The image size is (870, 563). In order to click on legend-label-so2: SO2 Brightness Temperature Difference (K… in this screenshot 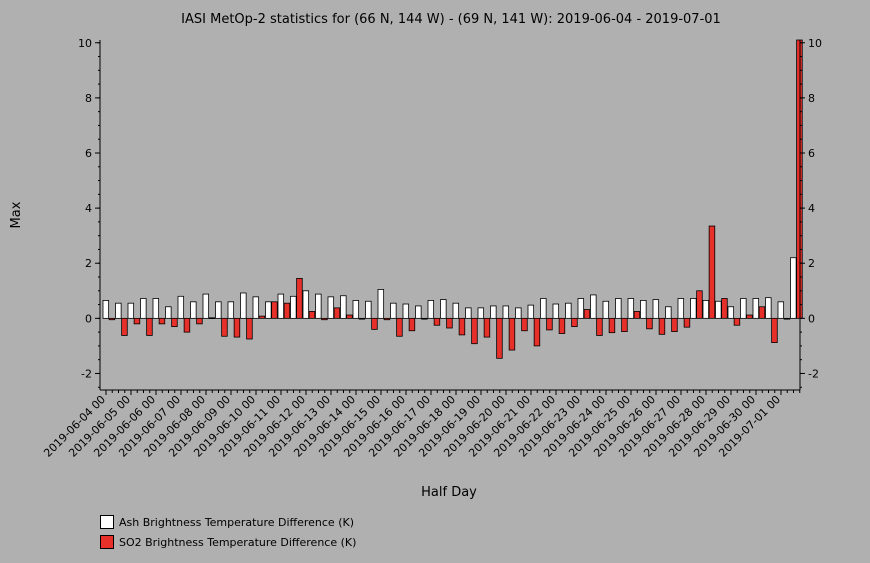, I will do `click(238, 542)`.